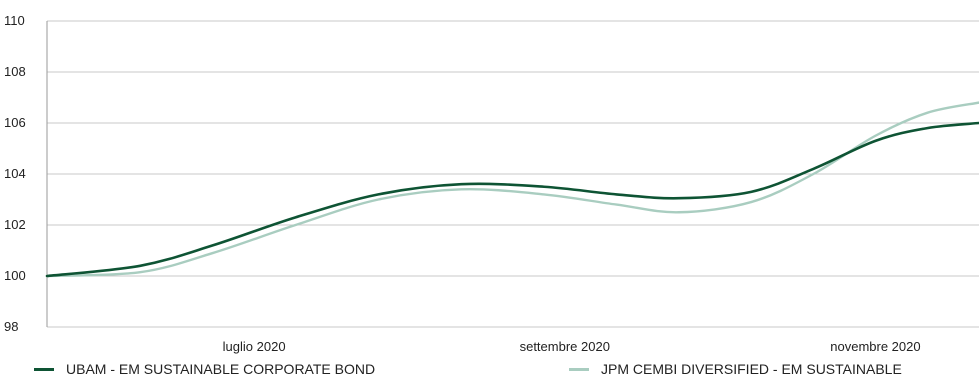 The image size is (979, 378). Describe the element at coordinates (221, 369) in the screenshot. I see `legend-label-ubam: UBAM - EM SUSTAINABLE CORPORATE BOND` at that location.